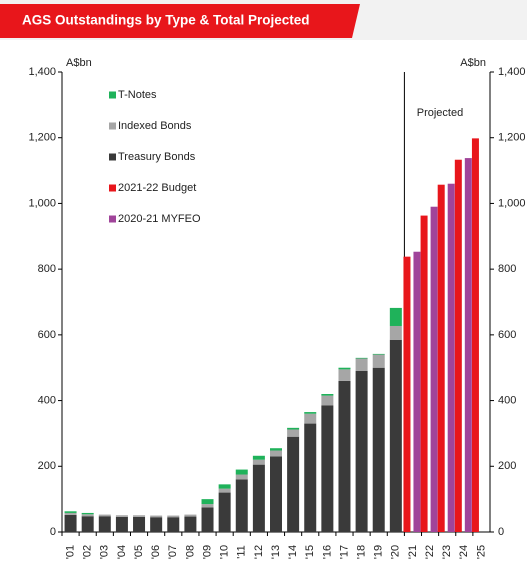  What do you see at coordinates (379, 552) in the screenshot?
I see `x-tick-label: '19` at bounding box center [379, 552].